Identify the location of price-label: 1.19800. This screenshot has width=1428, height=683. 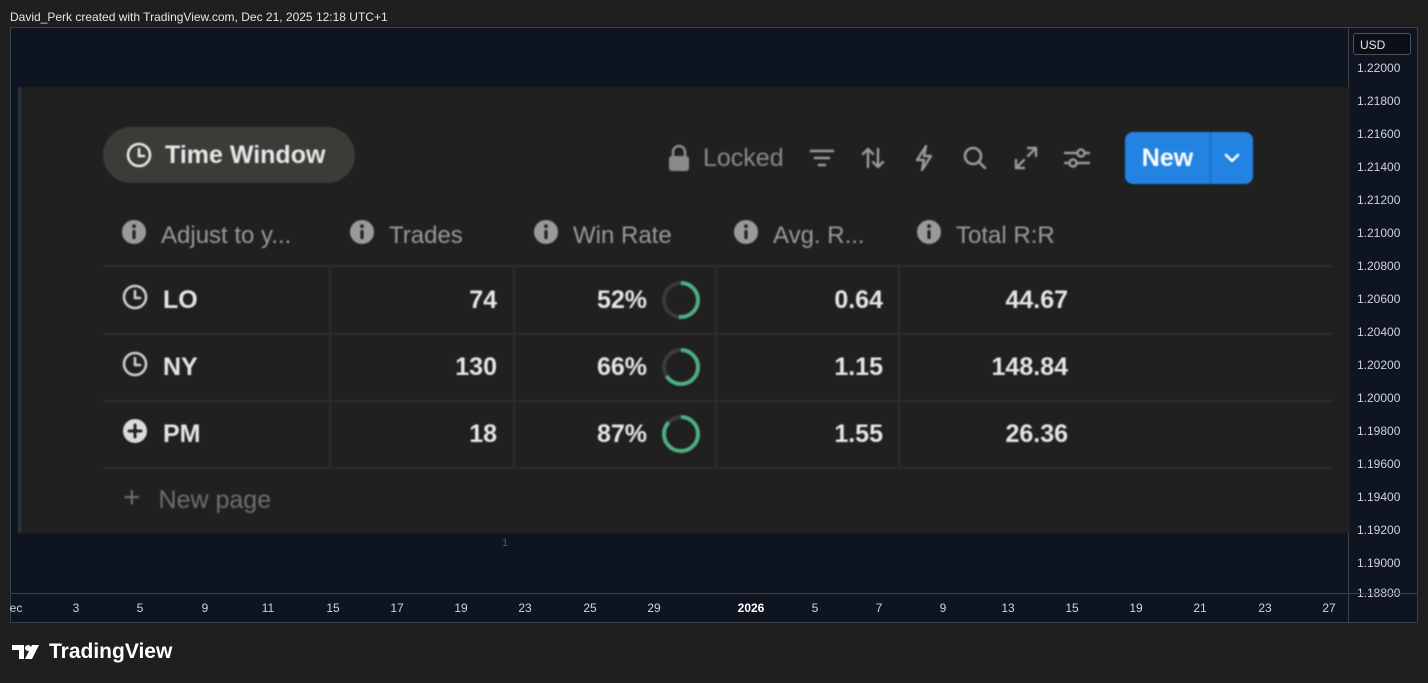
(1379, 431).